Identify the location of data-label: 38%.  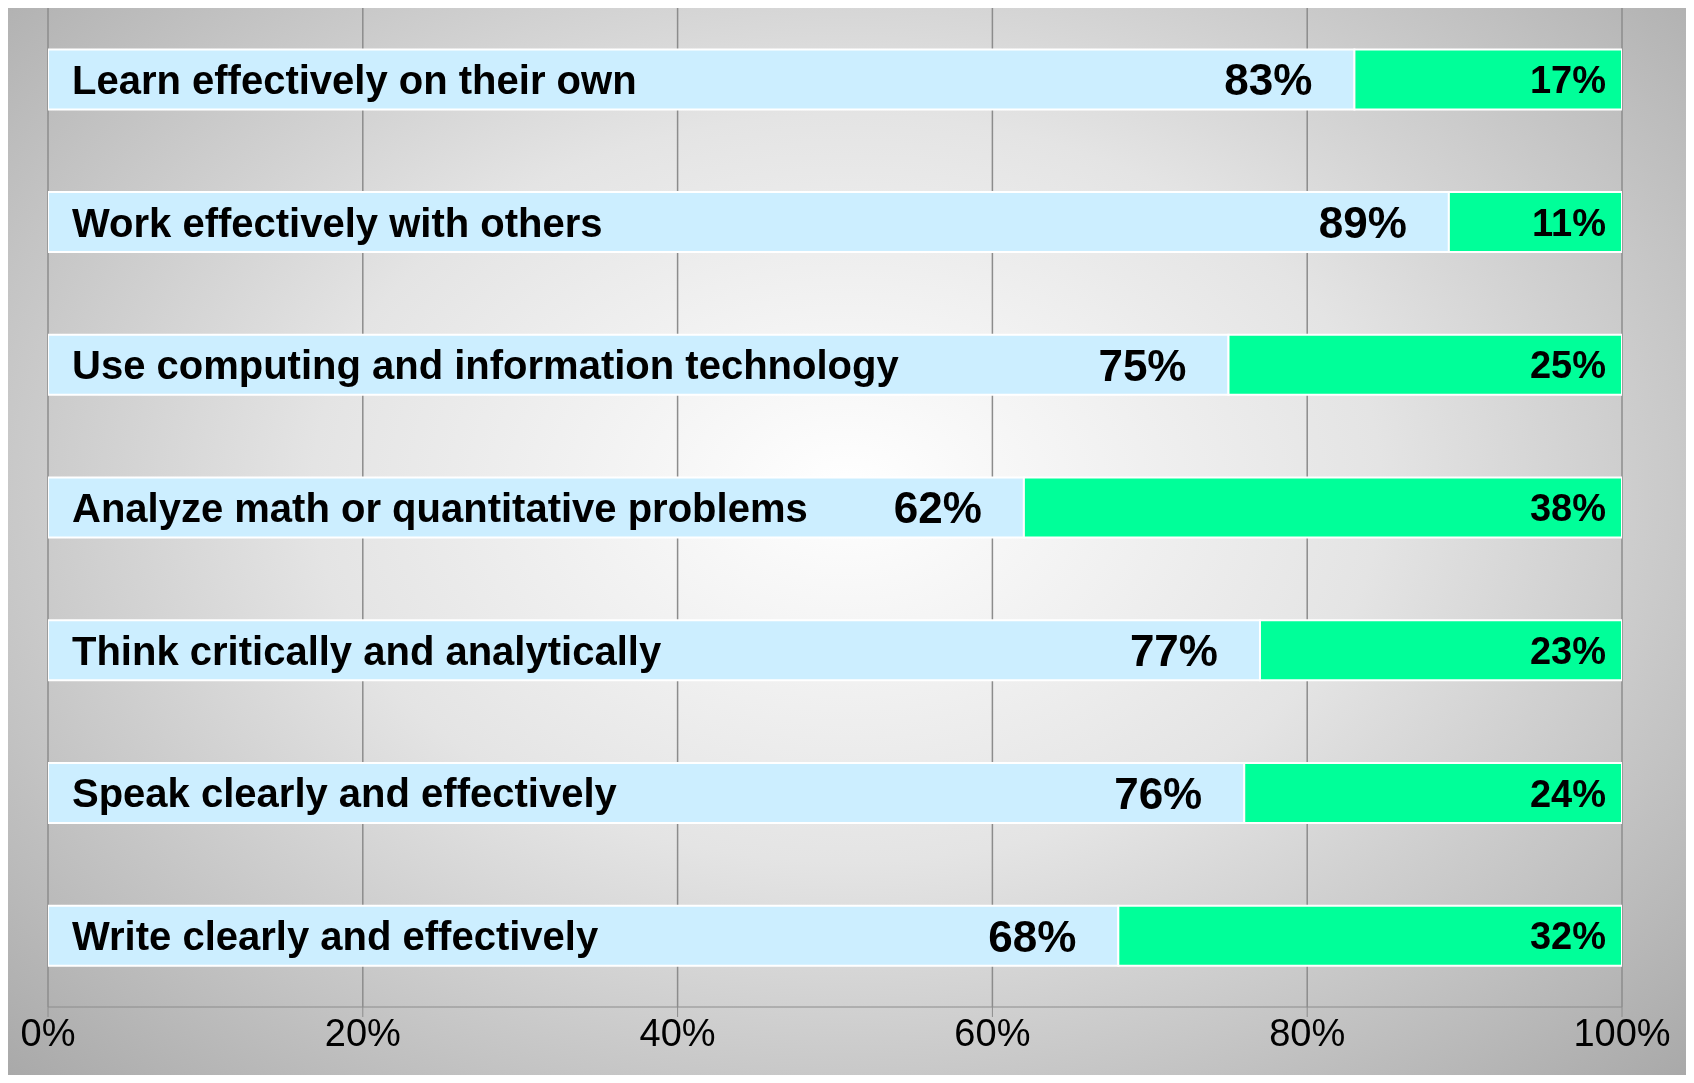
(1567, 508).